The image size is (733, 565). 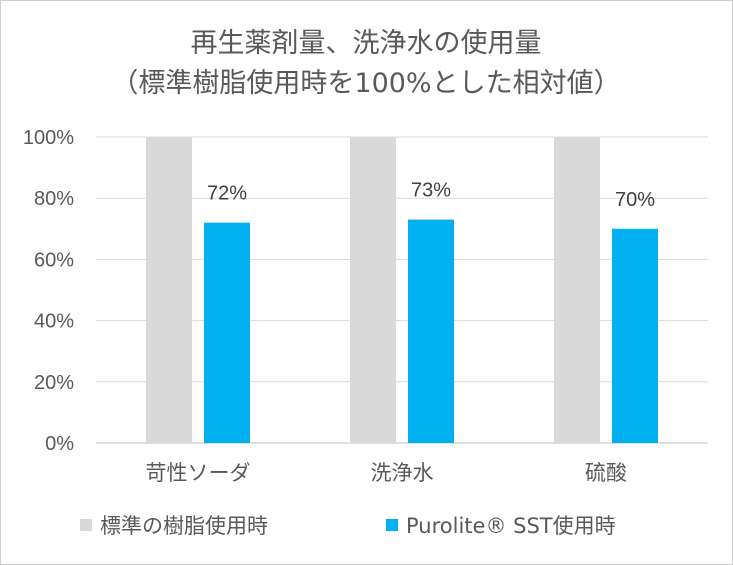 I want to click on x-category-label: 硫酸, so click(x=606, y=473).